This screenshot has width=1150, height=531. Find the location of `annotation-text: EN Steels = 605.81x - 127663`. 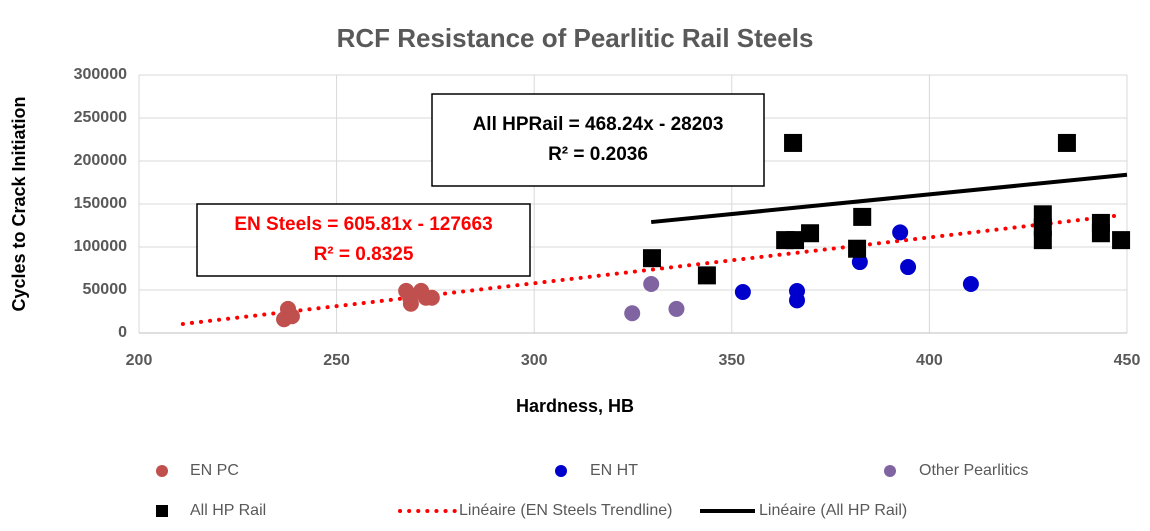

annotation-text: EN Steels = 605.81x - 127663 is located at coordinates (363, 224).